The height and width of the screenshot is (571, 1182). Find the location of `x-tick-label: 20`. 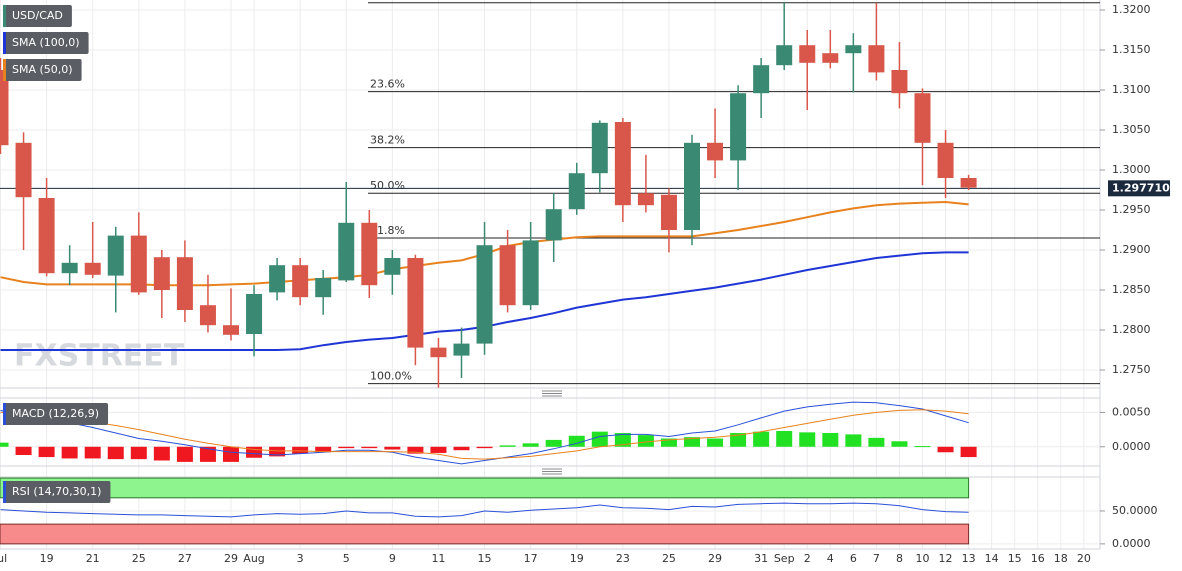

x-tick-label: 20 is located at coordinates (1084, 558).